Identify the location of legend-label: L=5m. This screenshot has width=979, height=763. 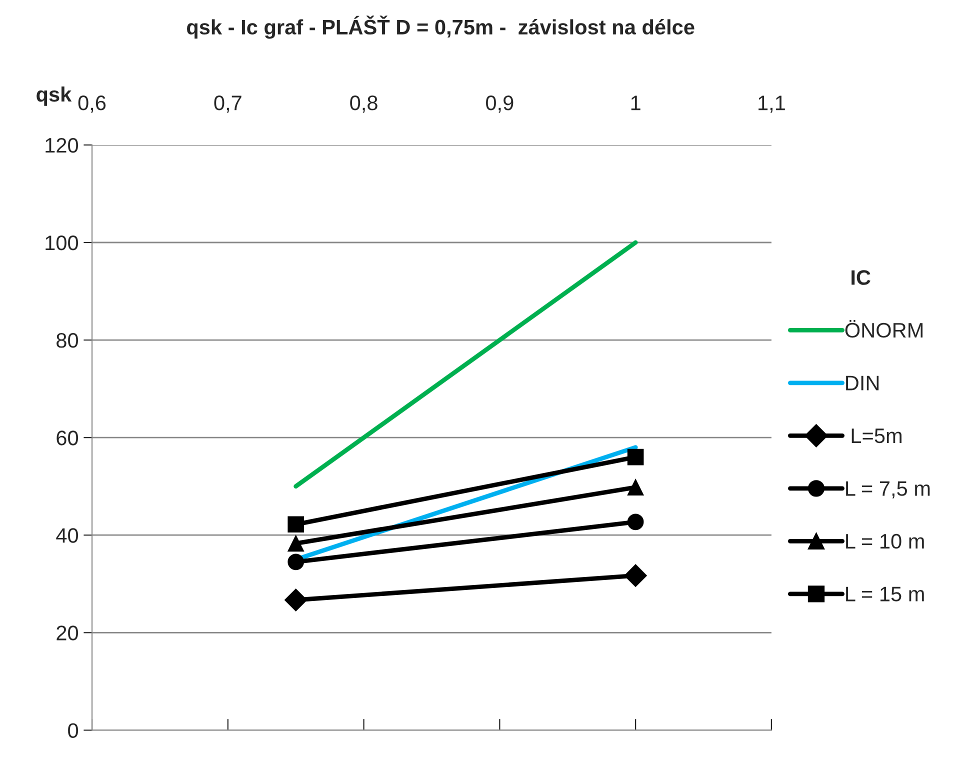
(877, 436).